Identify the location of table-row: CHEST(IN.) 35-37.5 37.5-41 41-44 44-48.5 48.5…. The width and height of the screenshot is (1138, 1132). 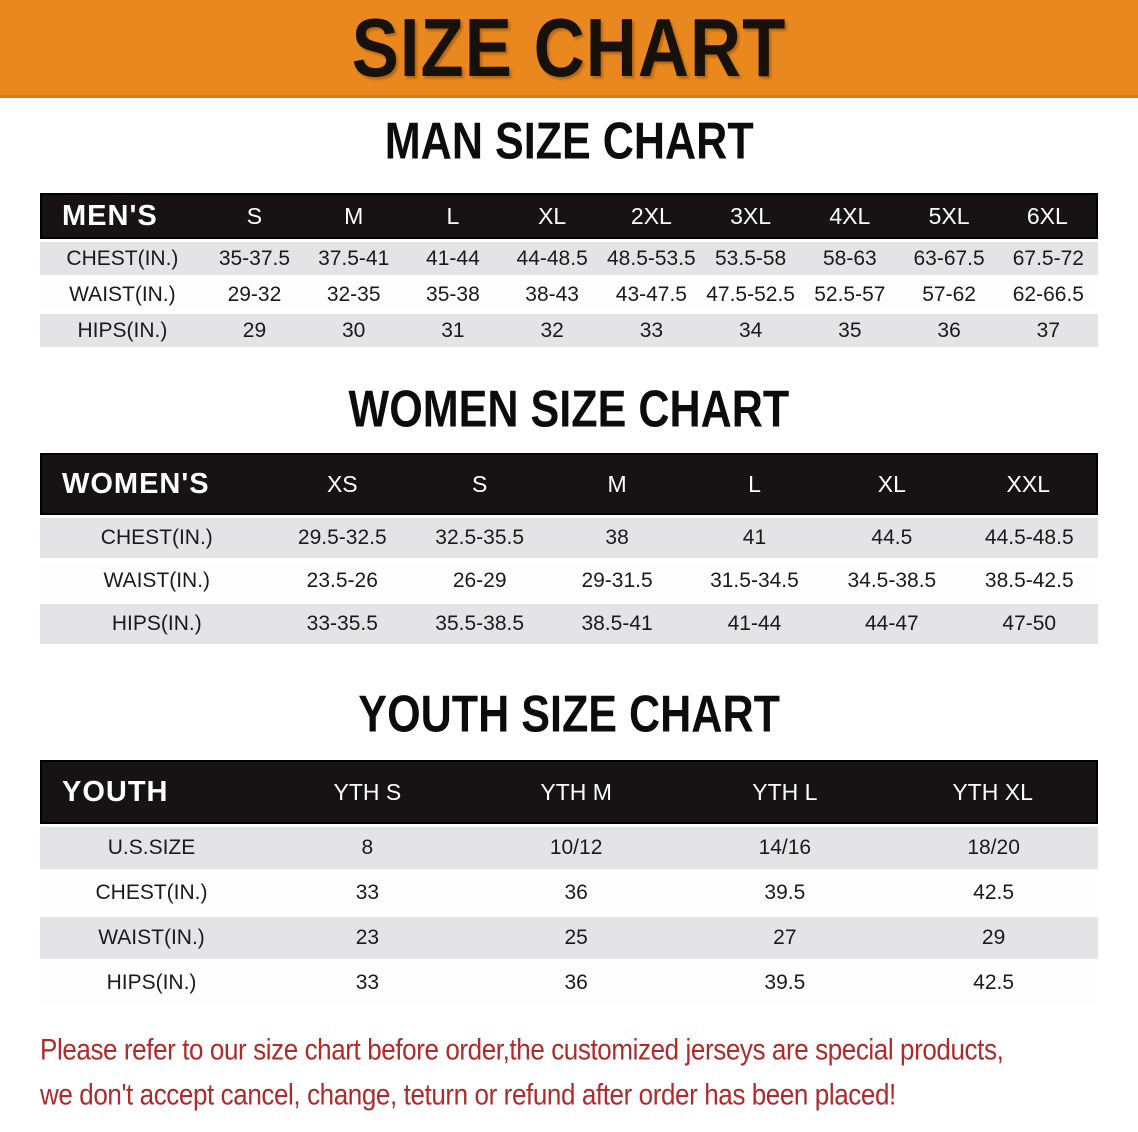
(569, 258).